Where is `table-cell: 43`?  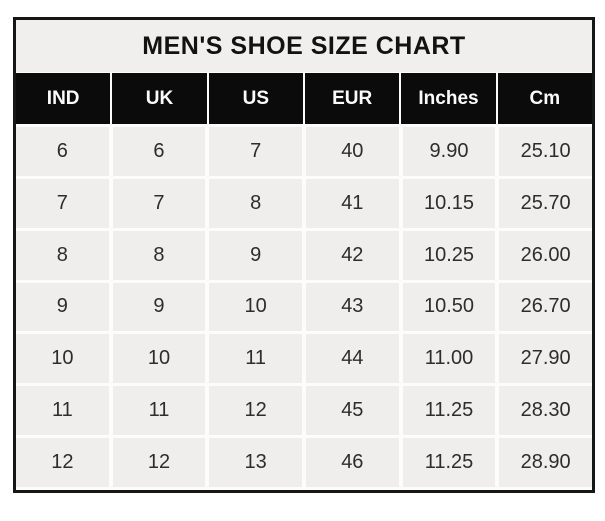
table-cell: 43 is located at coordinates (352, 307).